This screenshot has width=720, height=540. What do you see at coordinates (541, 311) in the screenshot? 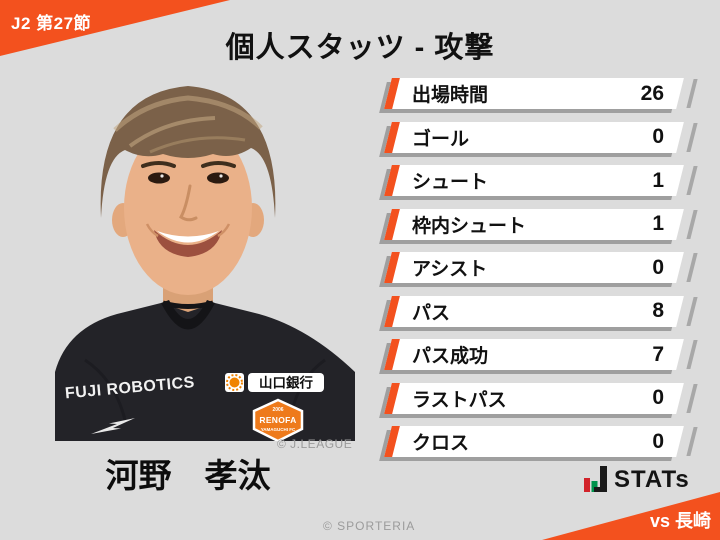
I see `stat-row-passes: パス 8` at bounding box center [541, 311].